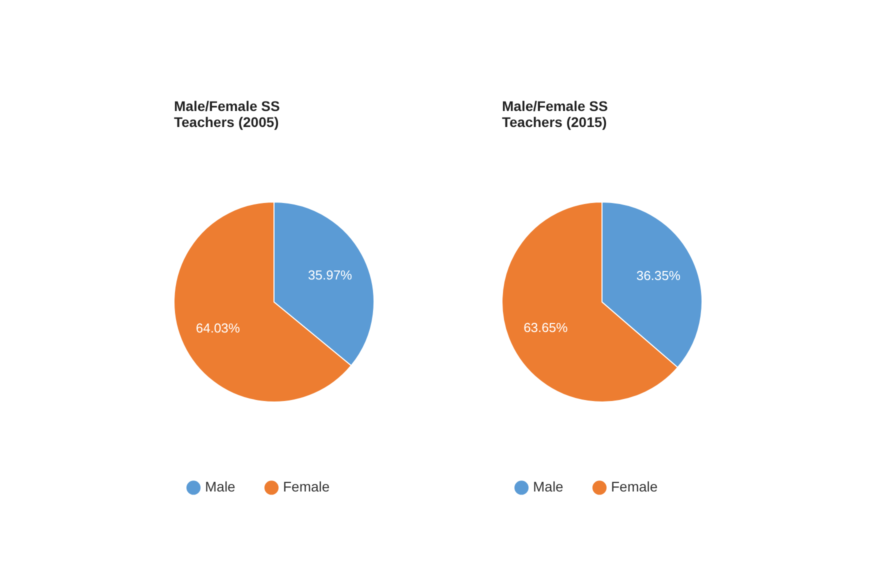  I want to click on chart-title: Male/Female SS Teachers (2005), so click(227, 114).